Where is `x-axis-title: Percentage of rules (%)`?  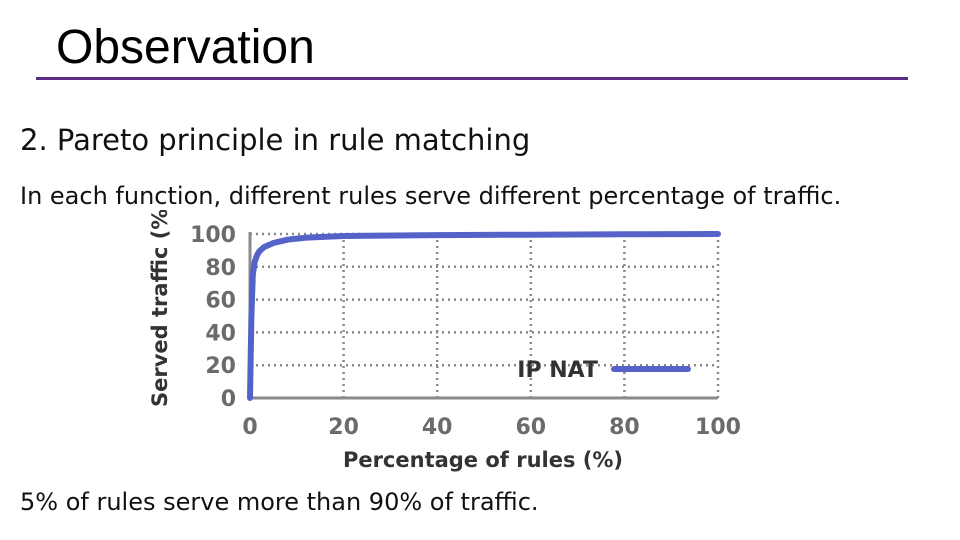
x-axis-title: Percentage of rules (%) is located at coordinates (483, 460).